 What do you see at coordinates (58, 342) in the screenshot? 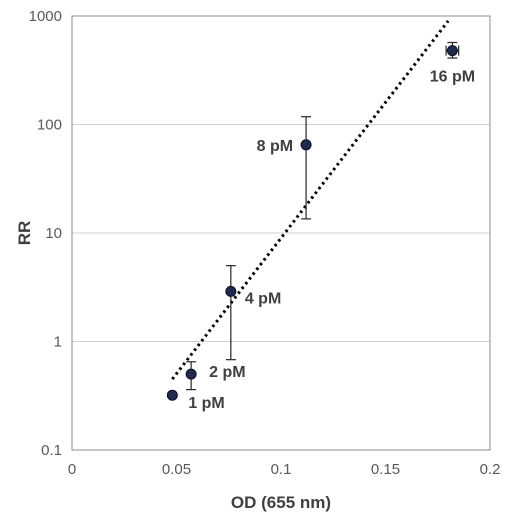
I see `y-tick-label: 1` at bounding box center [58, 342].